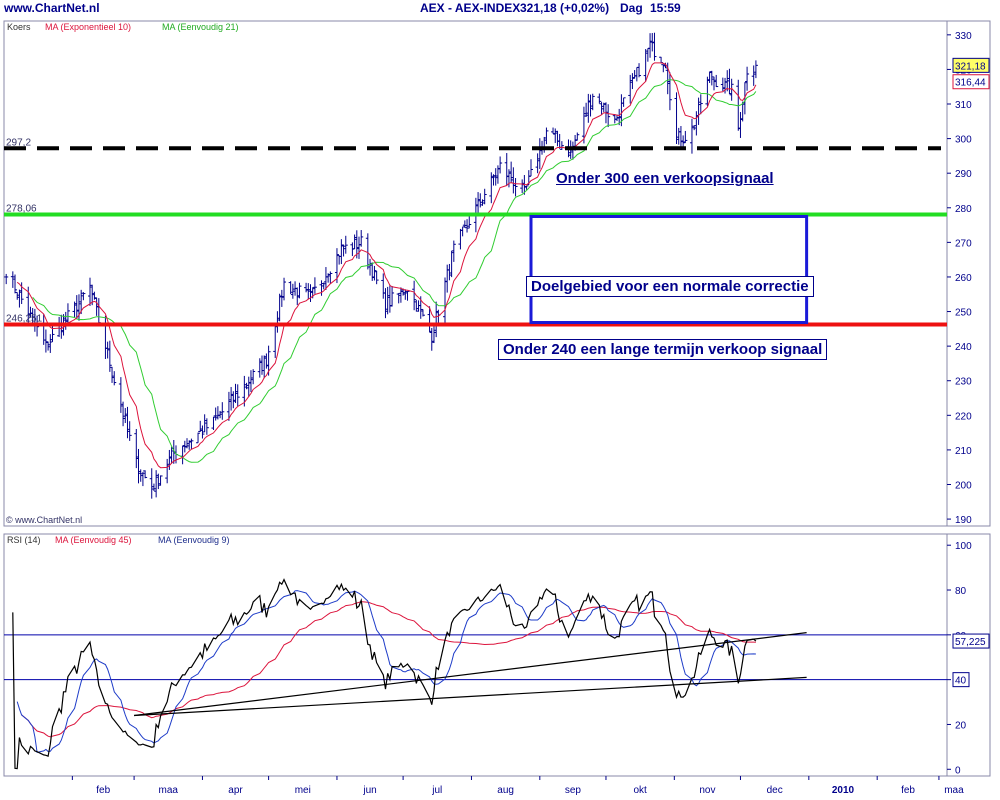 This screenshot has height=800, width=1000. I want to click on x-month-label: jun, so click(369, 790).